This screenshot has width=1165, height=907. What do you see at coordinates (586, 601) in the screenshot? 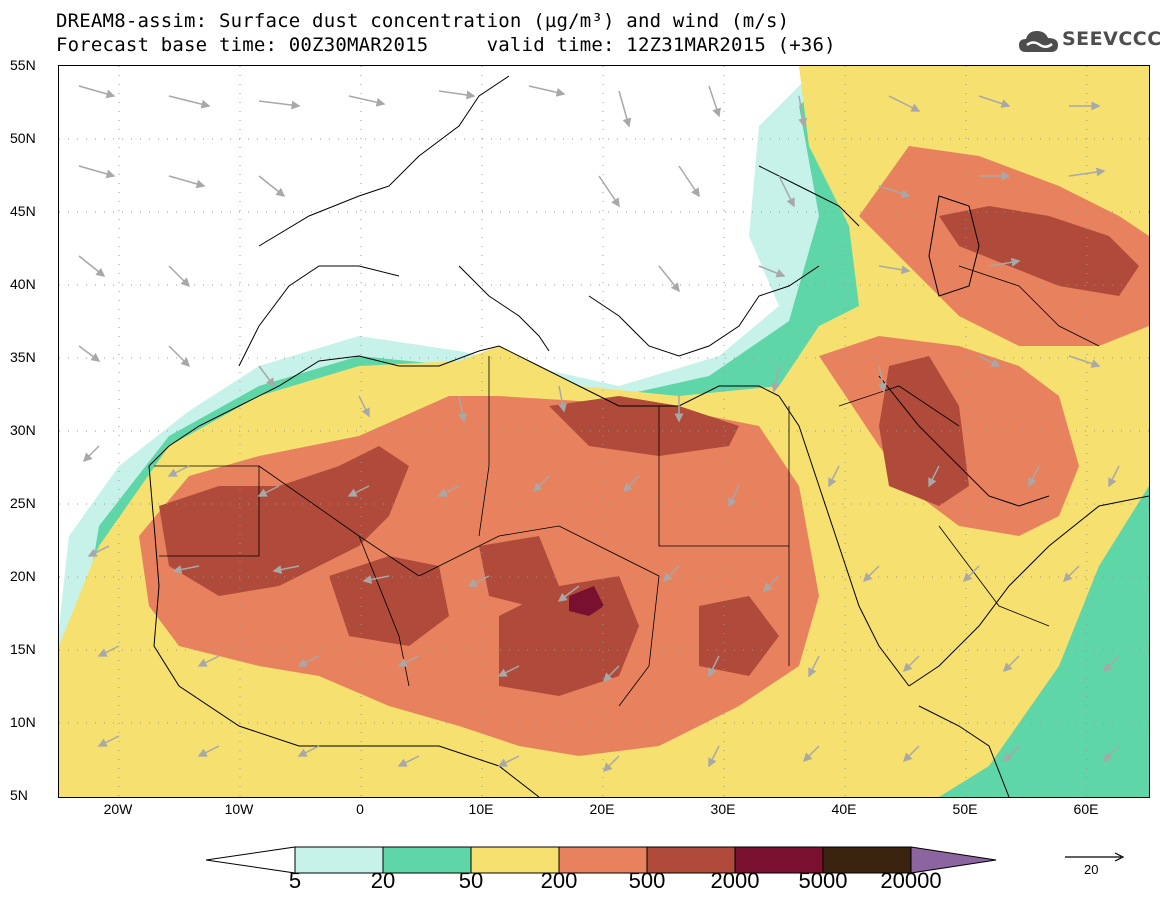
I see `dust-level-2000-area` at bounding box center [586, 601].